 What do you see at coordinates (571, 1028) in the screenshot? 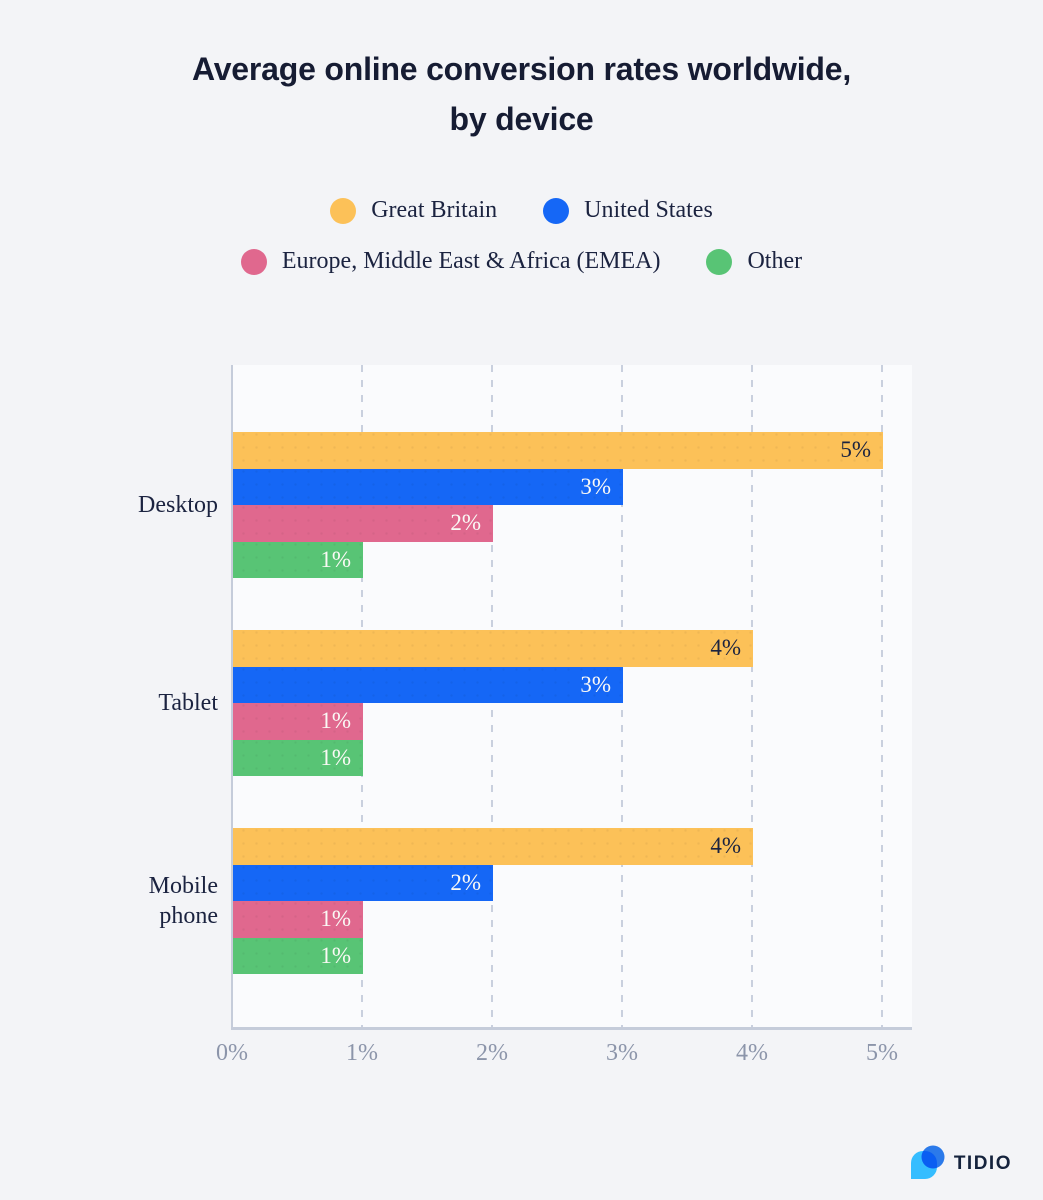
I see `x-axis-line` at bounding box center [571, 1028].